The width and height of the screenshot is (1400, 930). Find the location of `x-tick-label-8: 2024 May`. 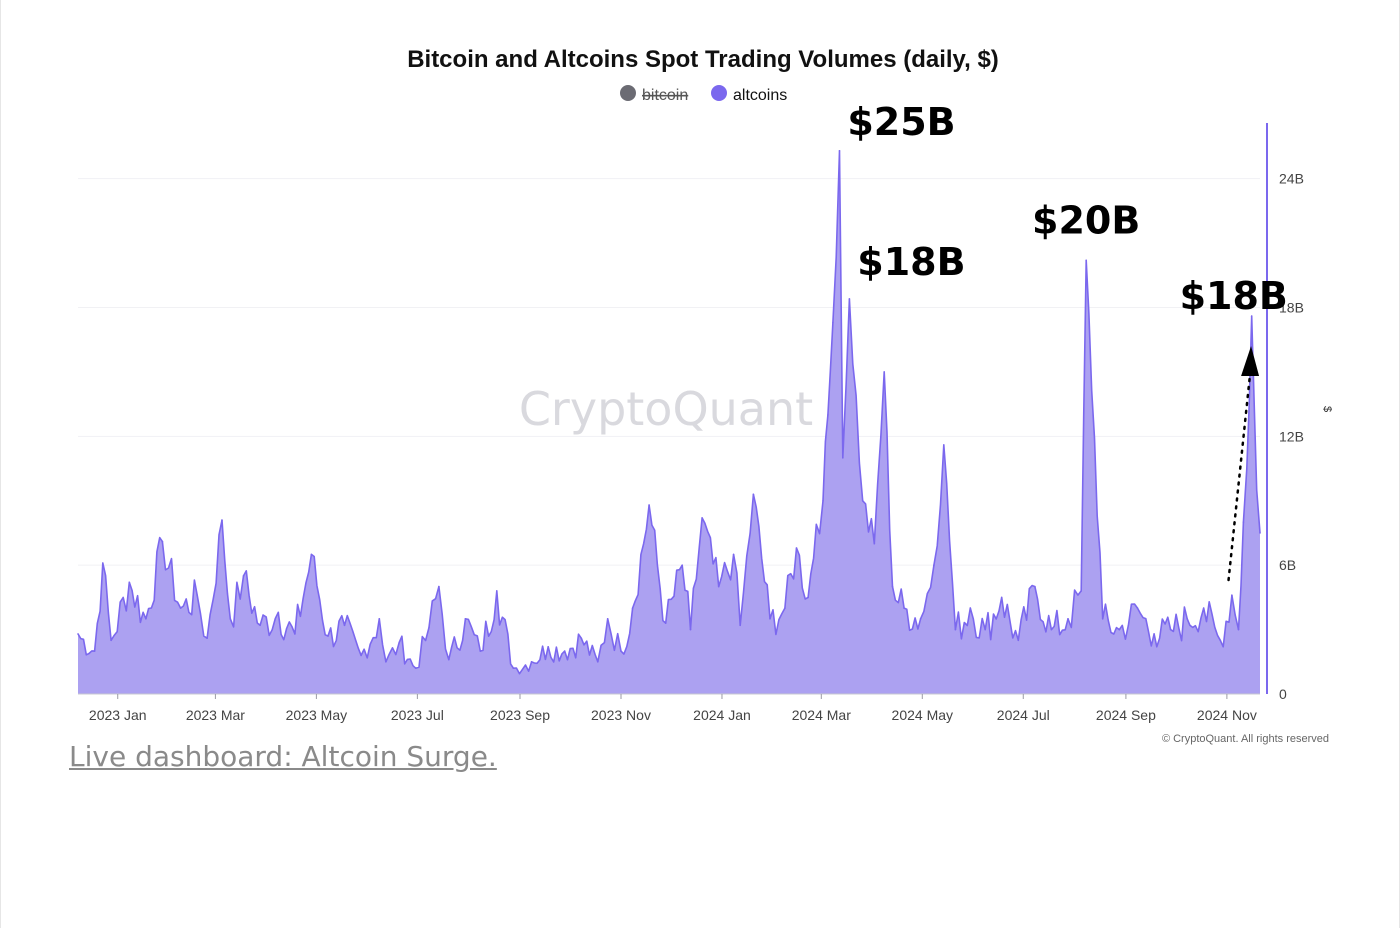

x-tick-label-8: 2024 May is located at coordinates (922, 715).